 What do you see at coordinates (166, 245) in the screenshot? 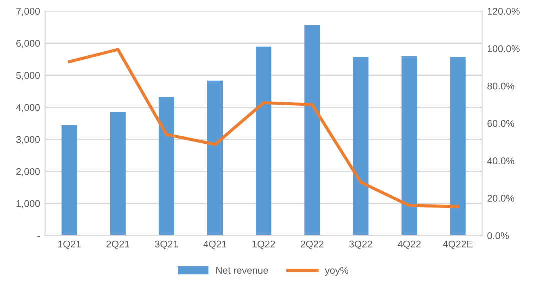
I see `x-tick-label: 3Q21` at bounding box center [166, 245].